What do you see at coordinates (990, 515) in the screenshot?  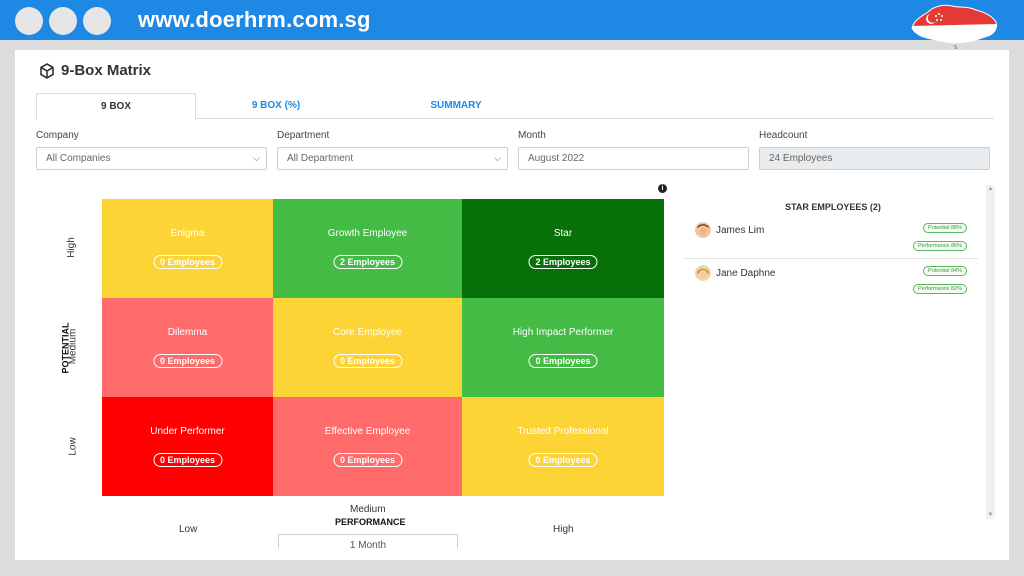 I see `scroll-down-icon: ▼` at bounding box center [990, 515].